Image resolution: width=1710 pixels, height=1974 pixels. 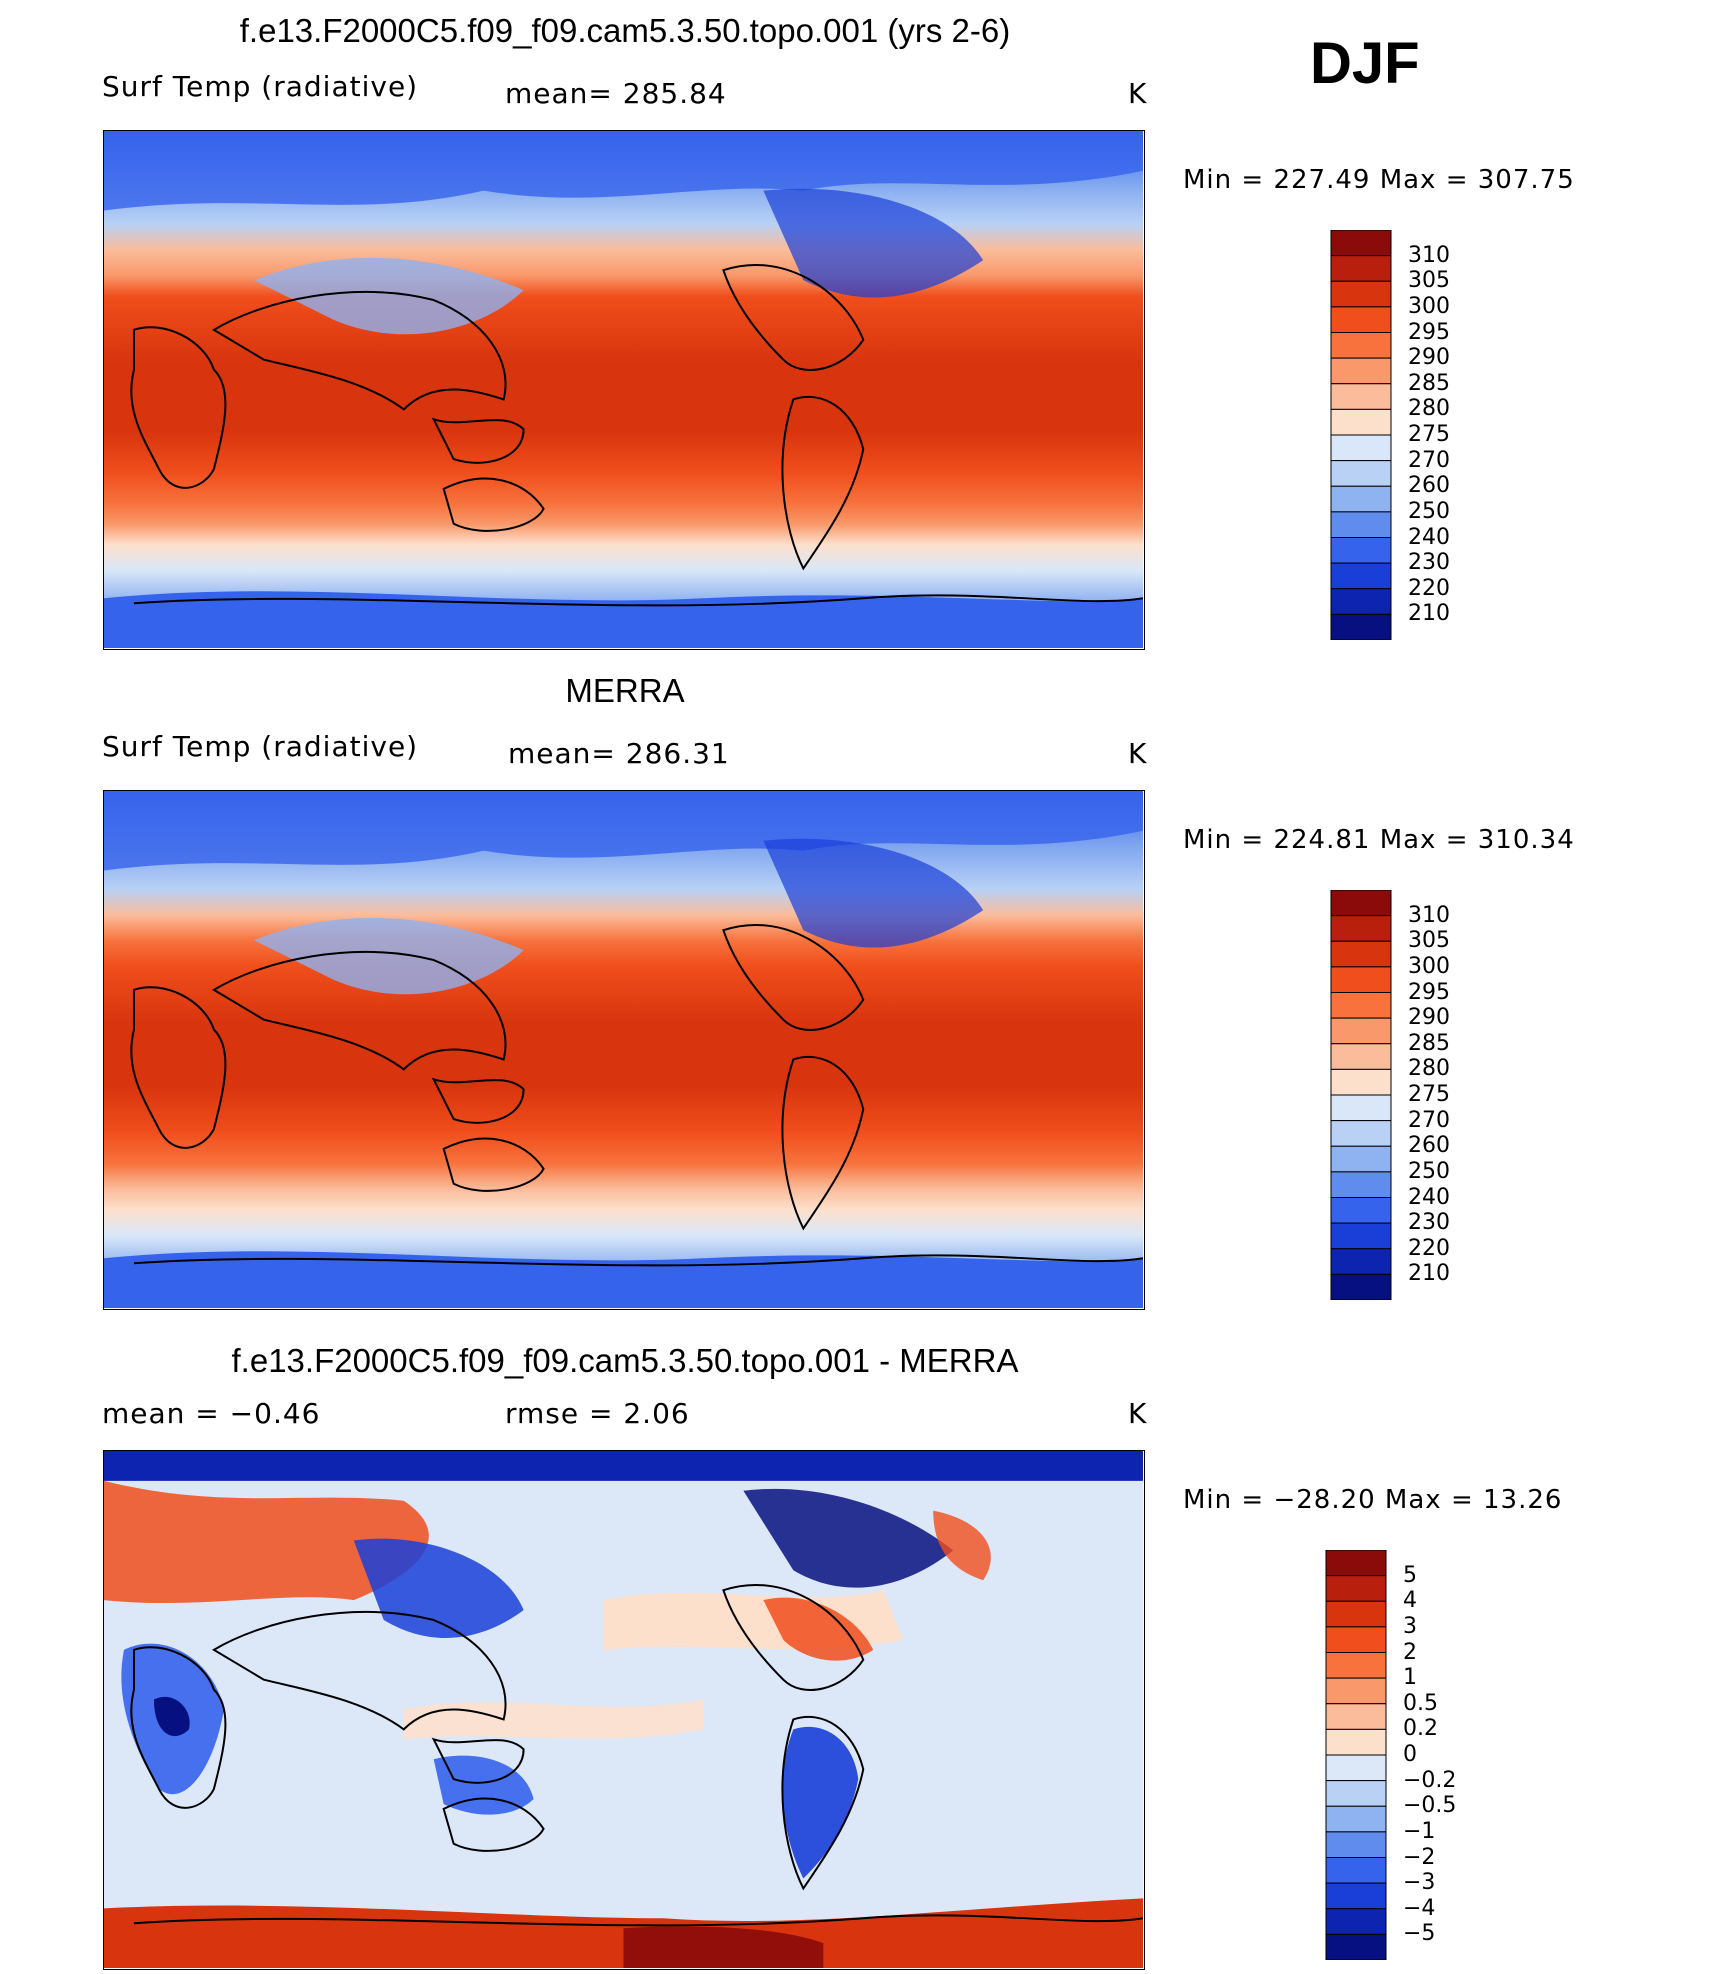 I want to click on colorbar-tick-label: 310, so click(x=1429, y=915).